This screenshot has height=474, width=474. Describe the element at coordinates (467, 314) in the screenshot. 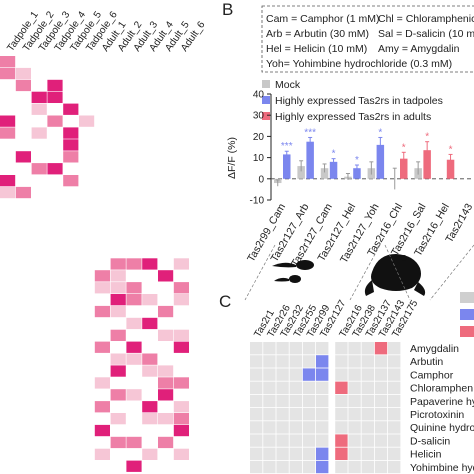

I see `legend-swatch-blue` at that location.